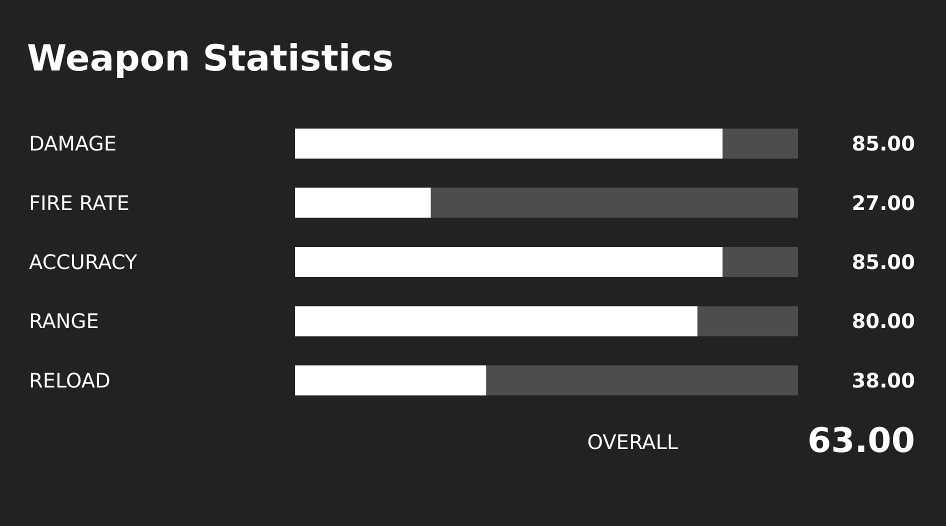  Describe the element at coordinates (883, 380) in the screenshot. I see `data-label: 38.00` at that location.